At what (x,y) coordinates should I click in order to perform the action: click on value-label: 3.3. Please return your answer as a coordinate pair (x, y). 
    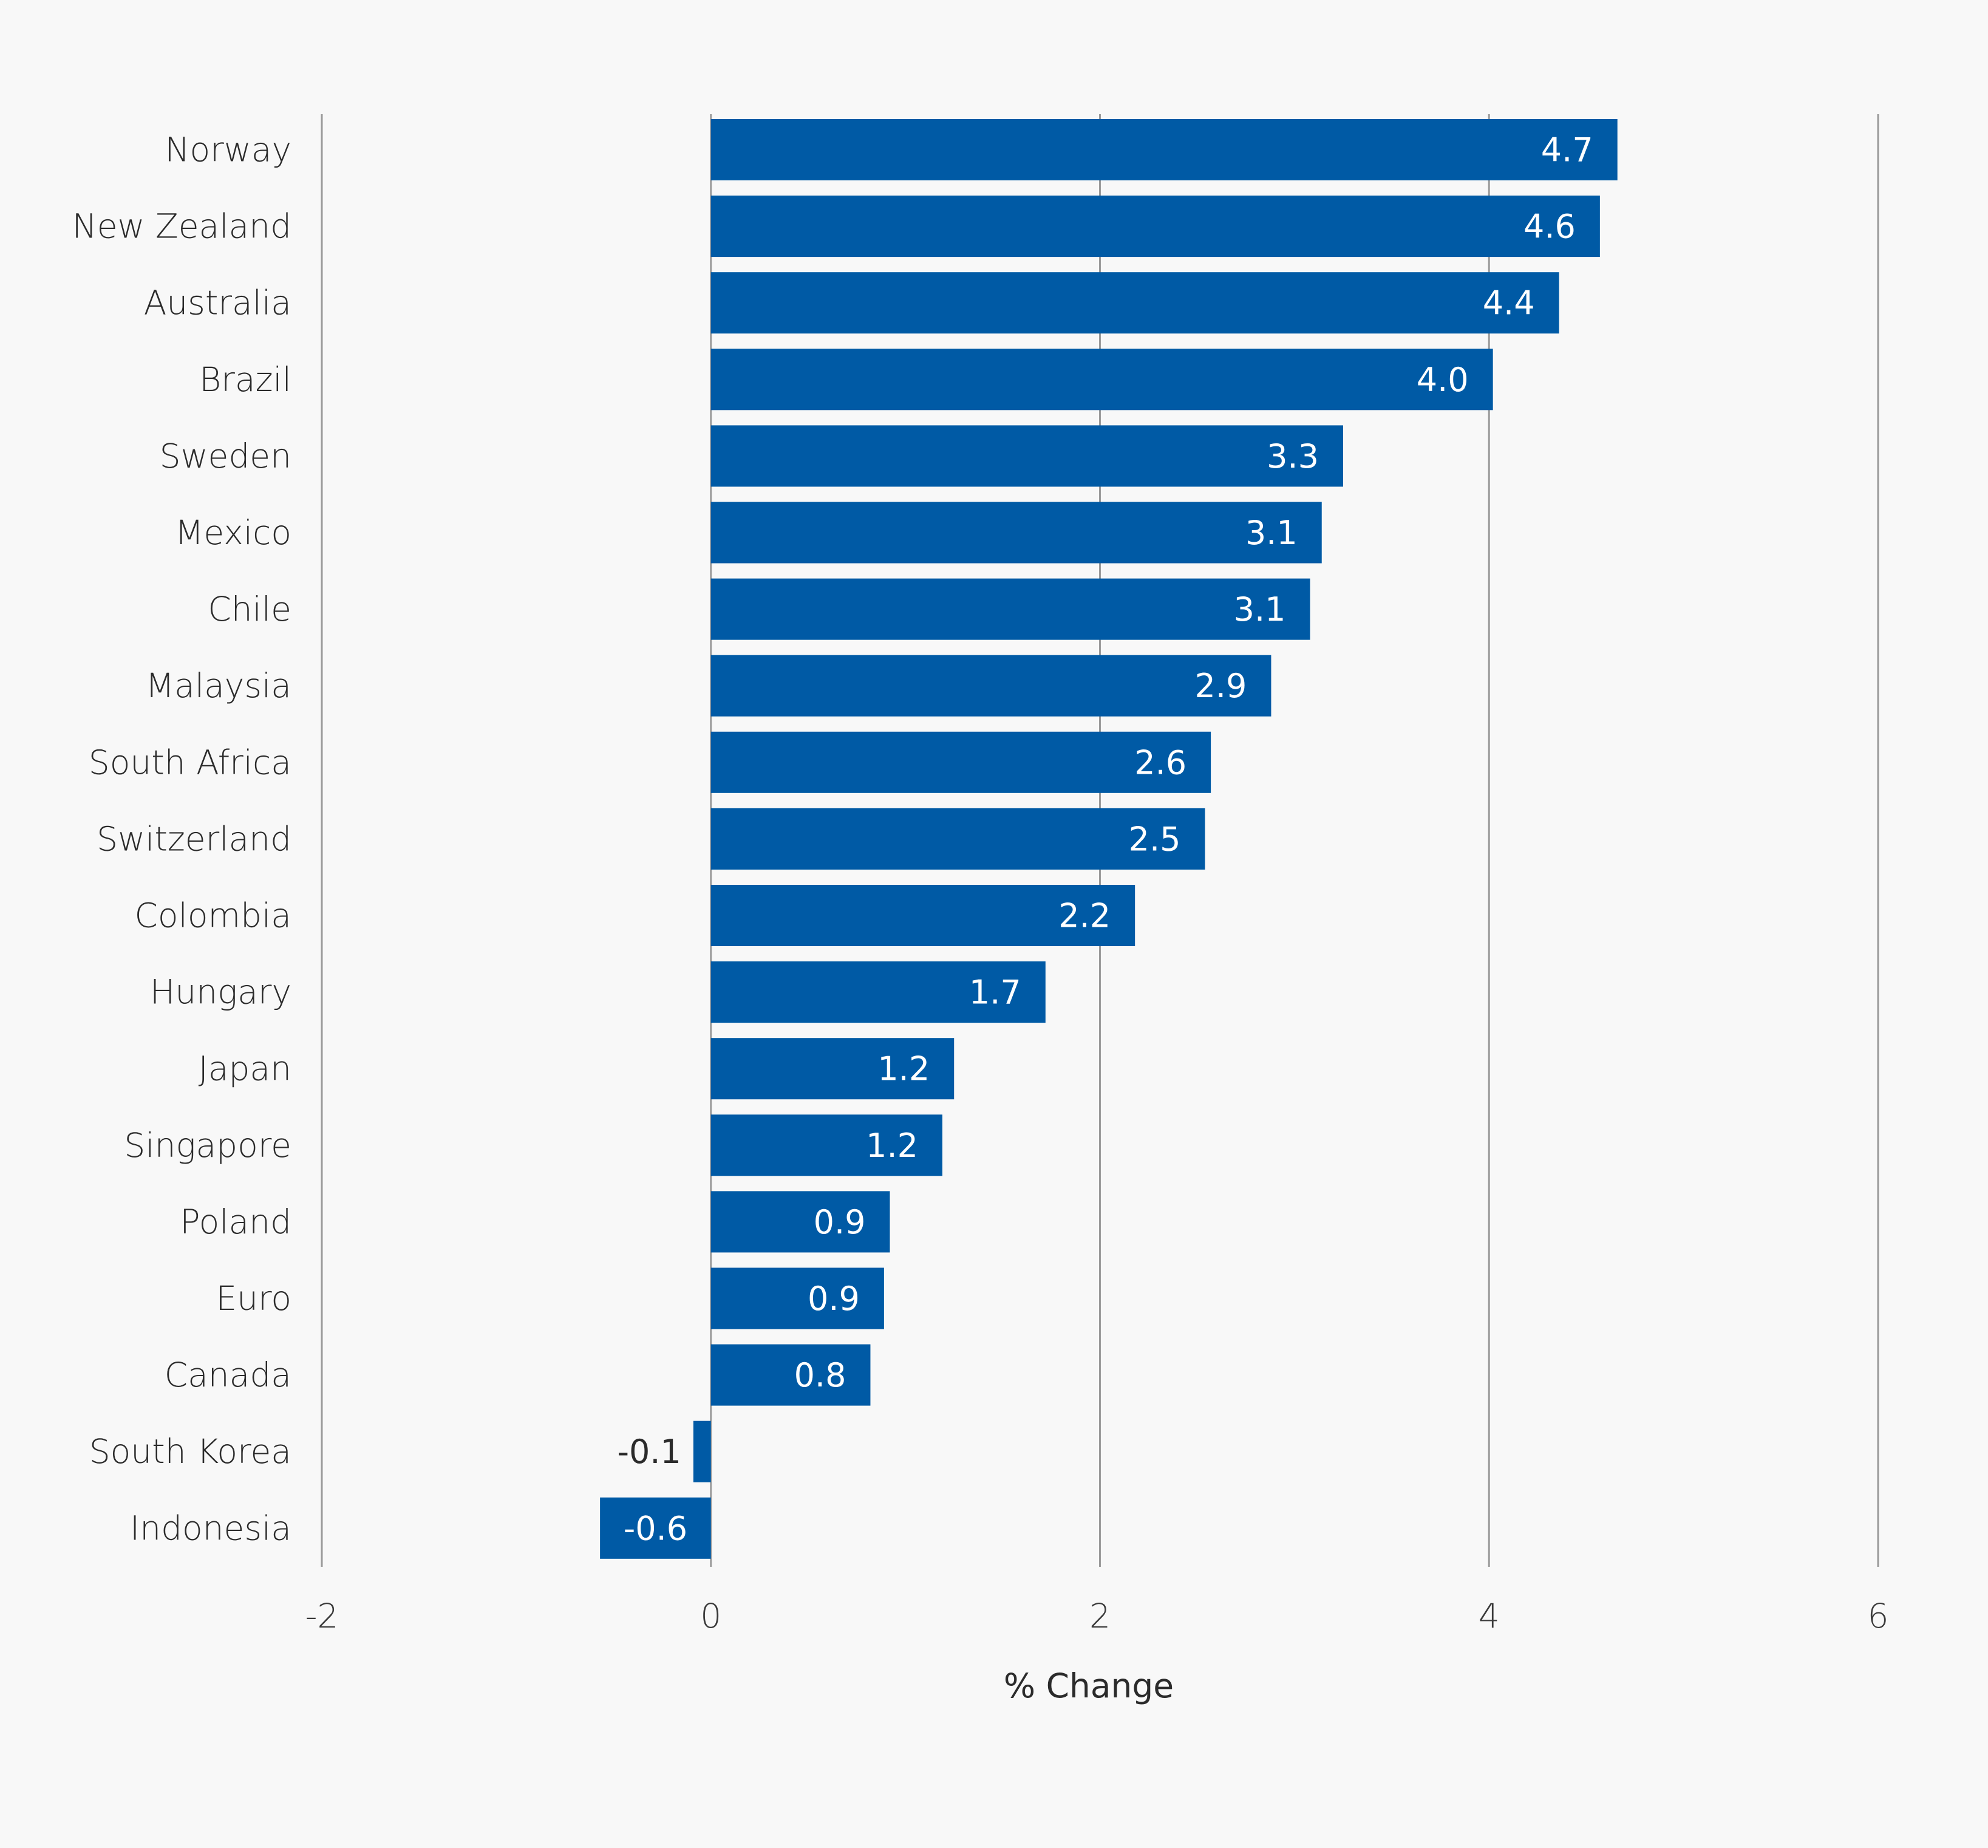
    Looking at the image, I should click on (1293, 457).